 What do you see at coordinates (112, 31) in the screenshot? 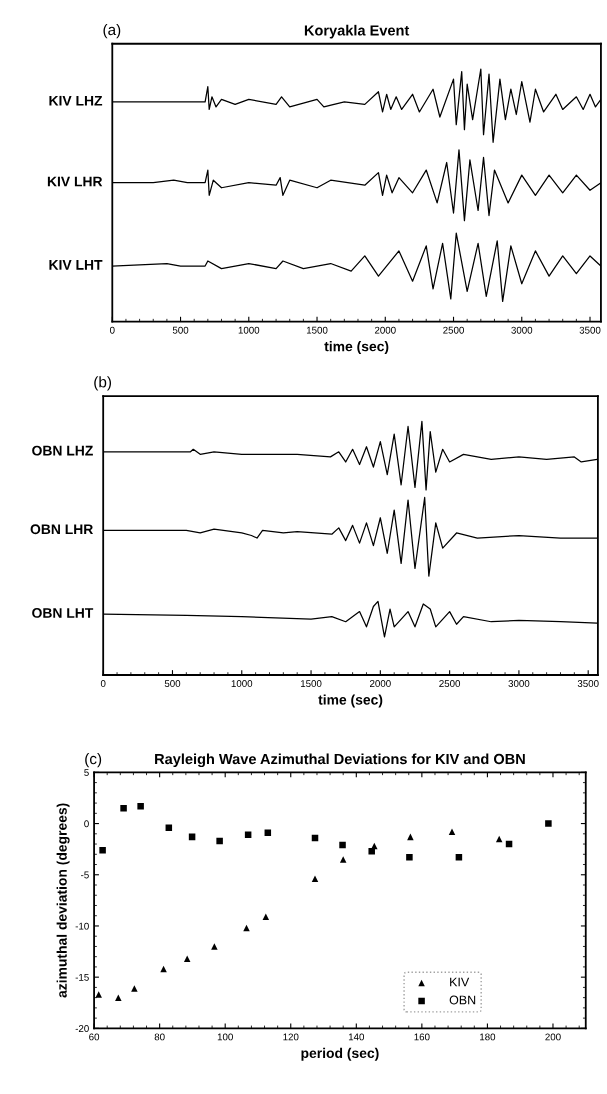
I see `text: (a)` at bounding box center [112, 31].